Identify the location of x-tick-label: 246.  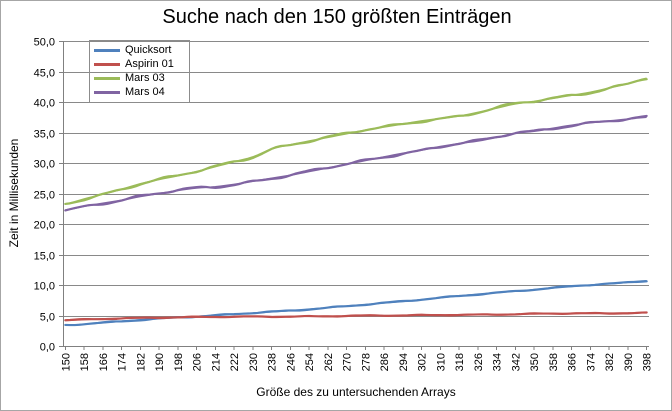
(291, 362).